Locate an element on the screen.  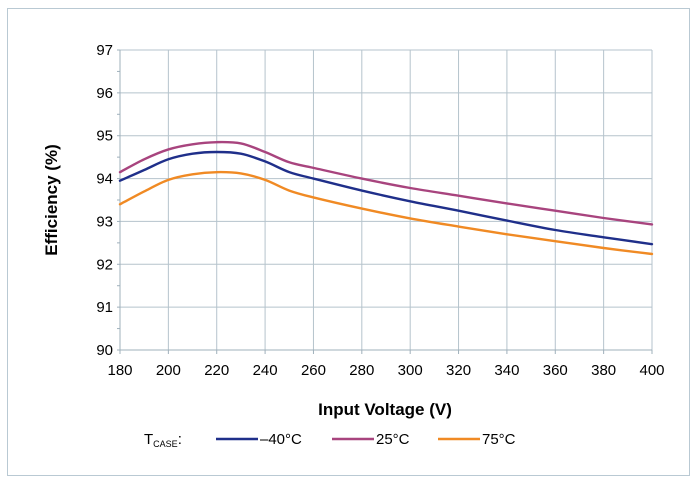
x-tick-label: 340 is located at coordinates (506, 370).